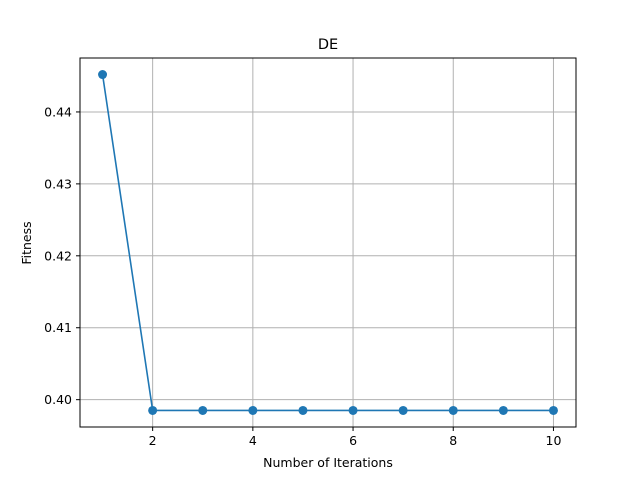  Describe the element at coordinates (58, 327) in the screenshot. I see `y-tick-label: 0.41` at that location.